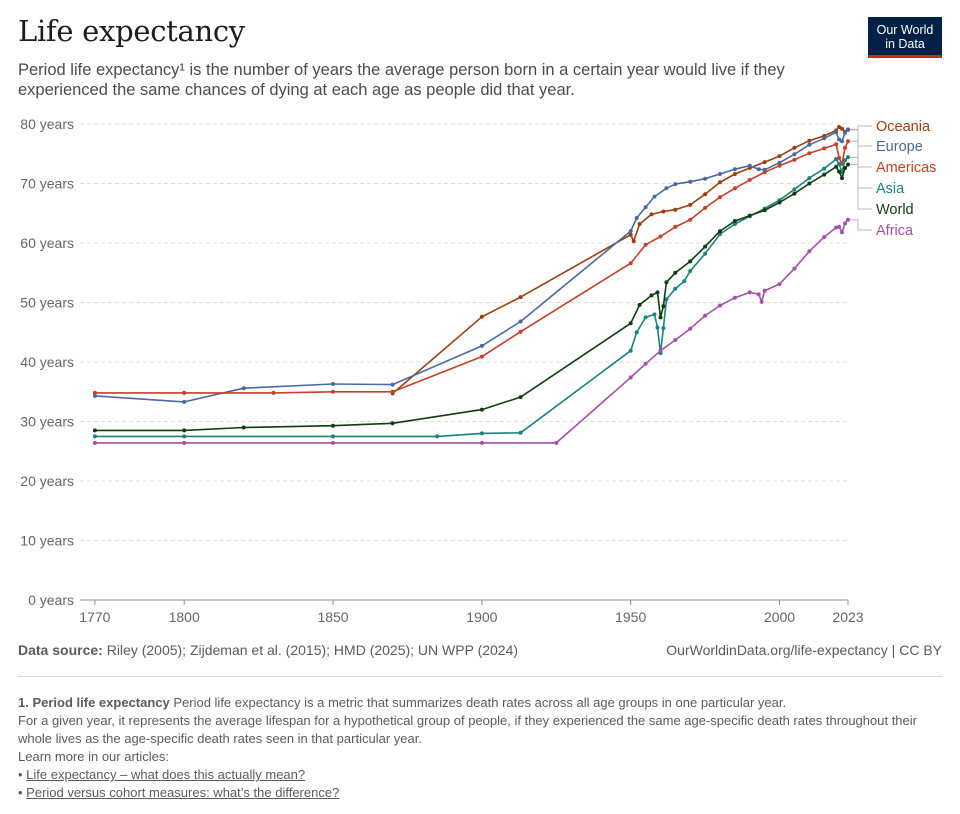 The height and width of the screenshot is (814, 960). Describe the element at coordinates (895, 210) in the screenshot. I see `legend-label-world: World` at that location.